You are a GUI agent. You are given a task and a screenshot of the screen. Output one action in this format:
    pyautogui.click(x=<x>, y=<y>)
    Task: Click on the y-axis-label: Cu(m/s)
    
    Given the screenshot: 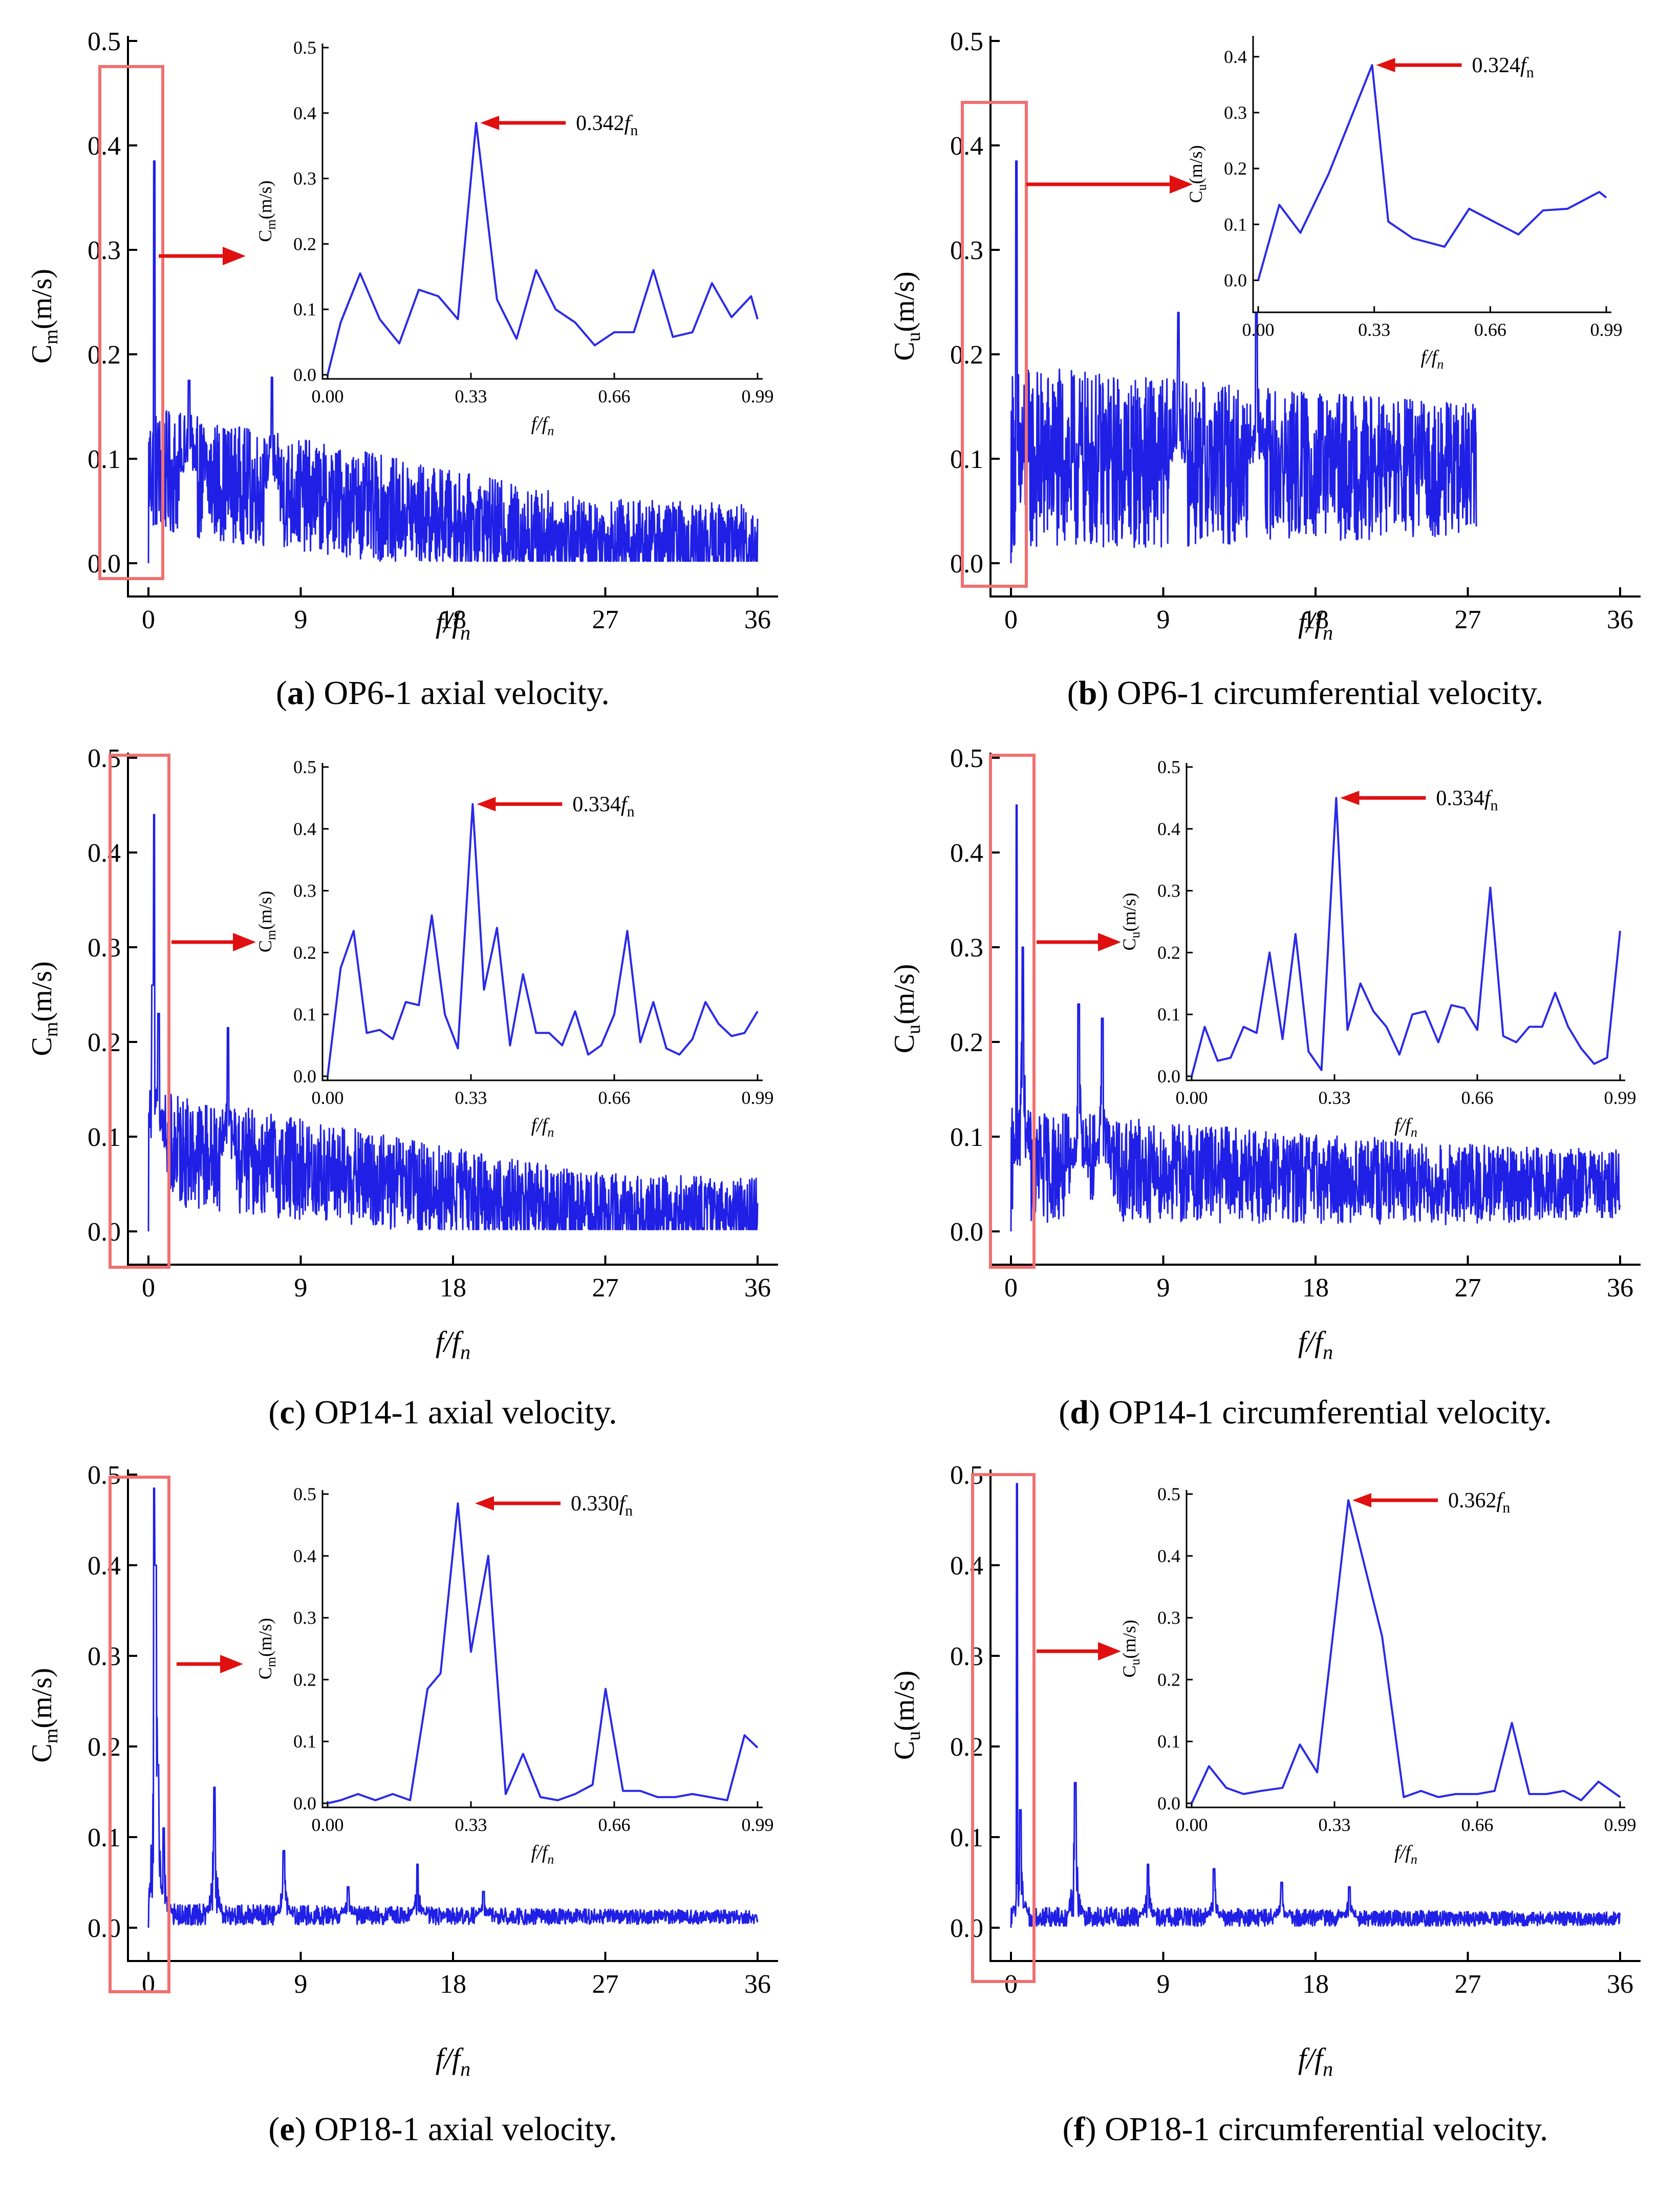 What is the action you would take?
    pyautogui.click(x=906, y=316)
    